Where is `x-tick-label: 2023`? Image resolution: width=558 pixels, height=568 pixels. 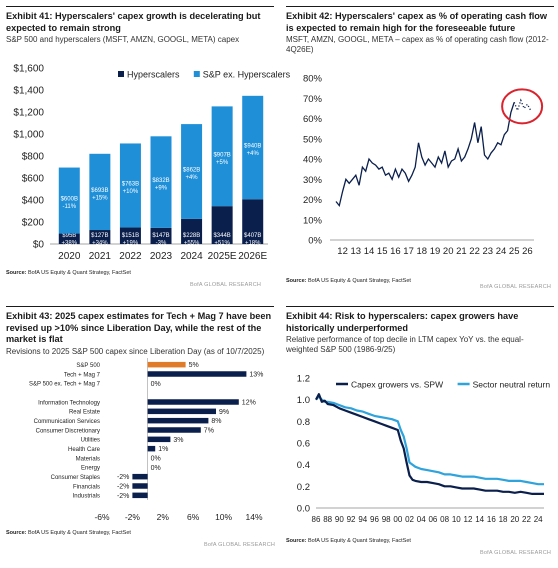
x-tick-label: 2023 is located at coordinates (161, 256).